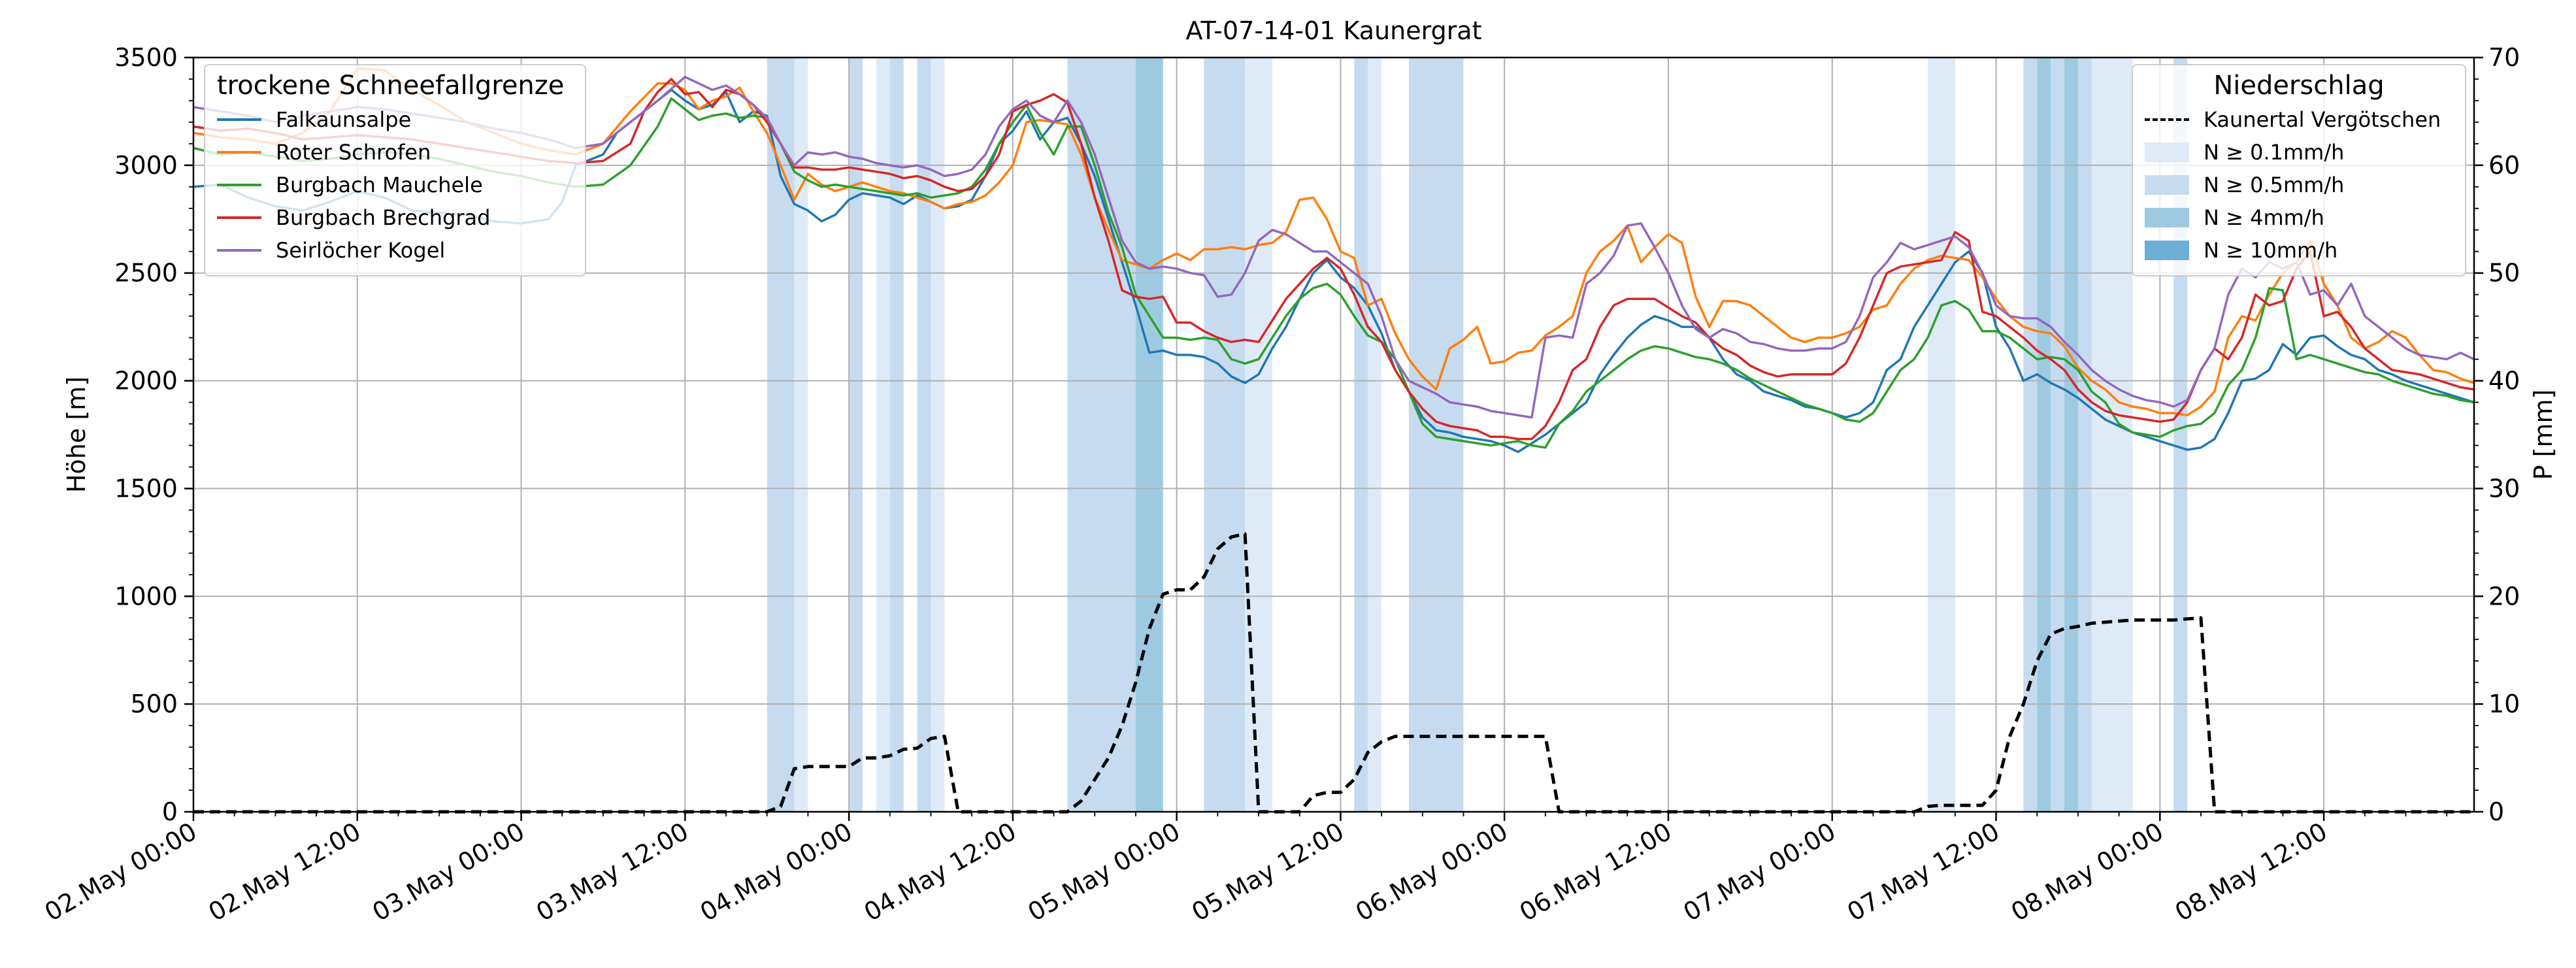 This screenshot has height=968, width=2576. Describe the element at coordinates (2087, 872) in the screenshot. I see `x-tick-label: 08.May 00:00` at that location.